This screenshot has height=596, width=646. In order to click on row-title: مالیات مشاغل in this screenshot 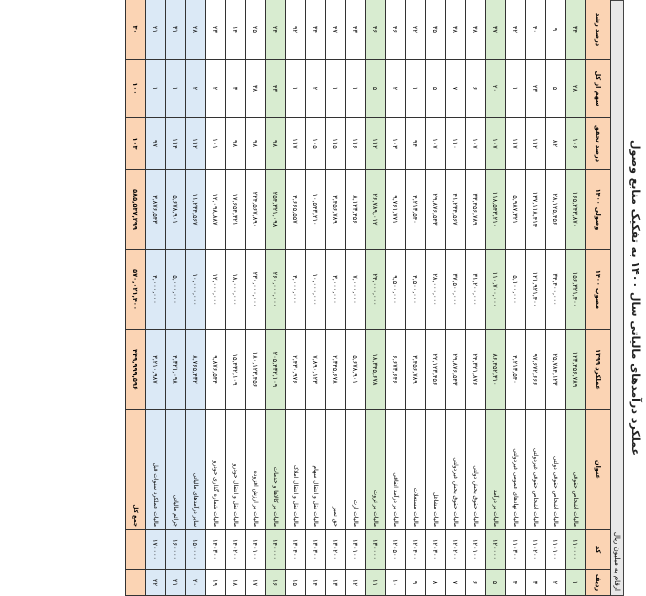, I will do `click(435, 469)`.